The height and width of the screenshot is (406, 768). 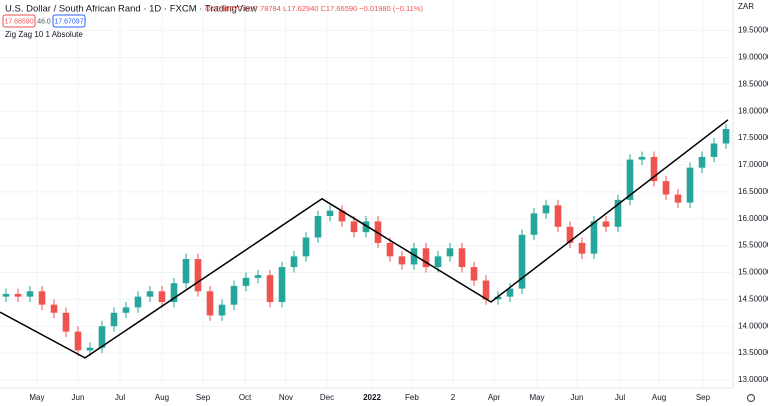 I want to click on x-tick-label: Oct, so click(x=245, y=397).